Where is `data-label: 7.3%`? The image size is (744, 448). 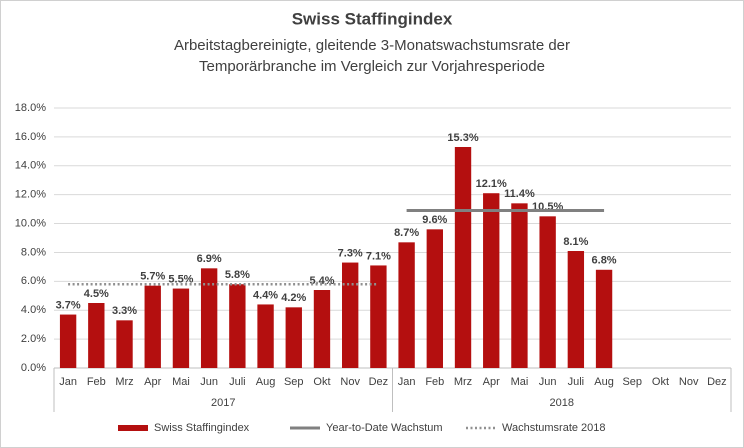 data-label: 7.3% is located at coordinates (350, 253).